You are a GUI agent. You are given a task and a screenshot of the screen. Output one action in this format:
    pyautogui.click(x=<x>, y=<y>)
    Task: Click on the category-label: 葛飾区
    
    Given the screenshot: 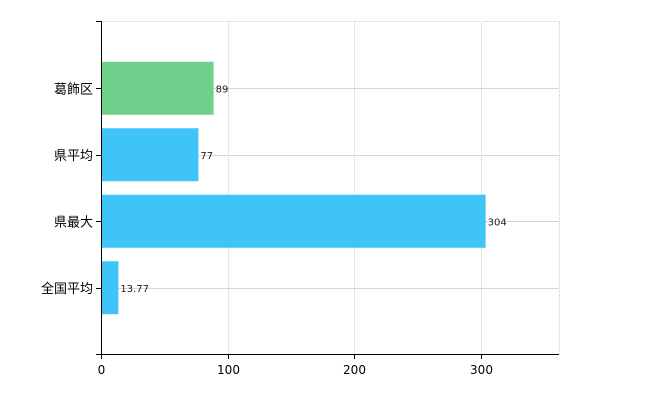 What is the action you would take?
    pyautogui.click(x=73, y=89)
    